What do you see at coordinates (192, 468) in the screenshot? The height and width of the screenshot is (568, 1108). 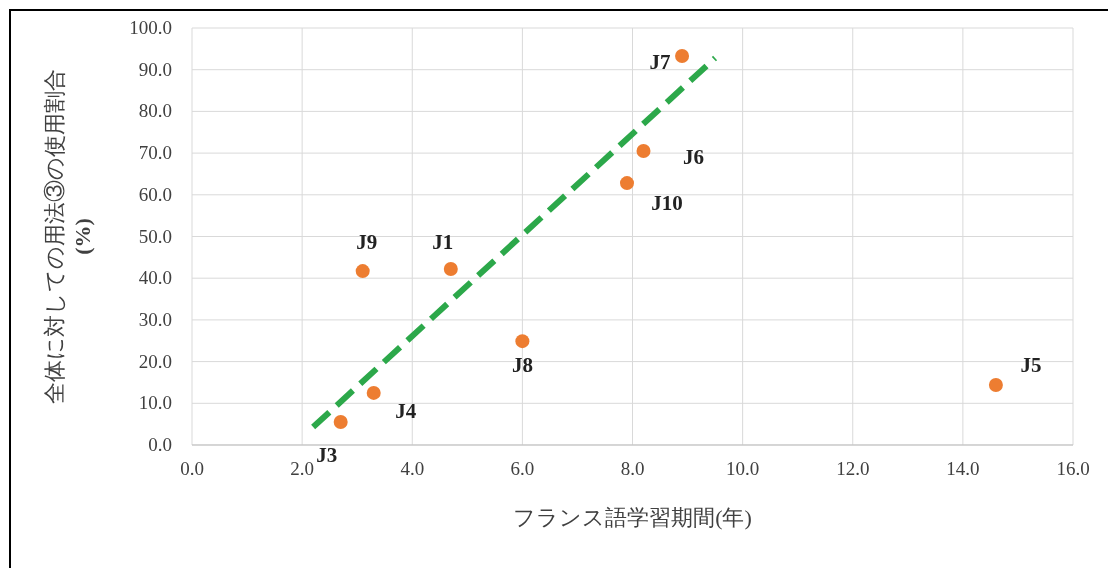 I see `x-tick-label: 0.0` at bounding box center [192, 468].